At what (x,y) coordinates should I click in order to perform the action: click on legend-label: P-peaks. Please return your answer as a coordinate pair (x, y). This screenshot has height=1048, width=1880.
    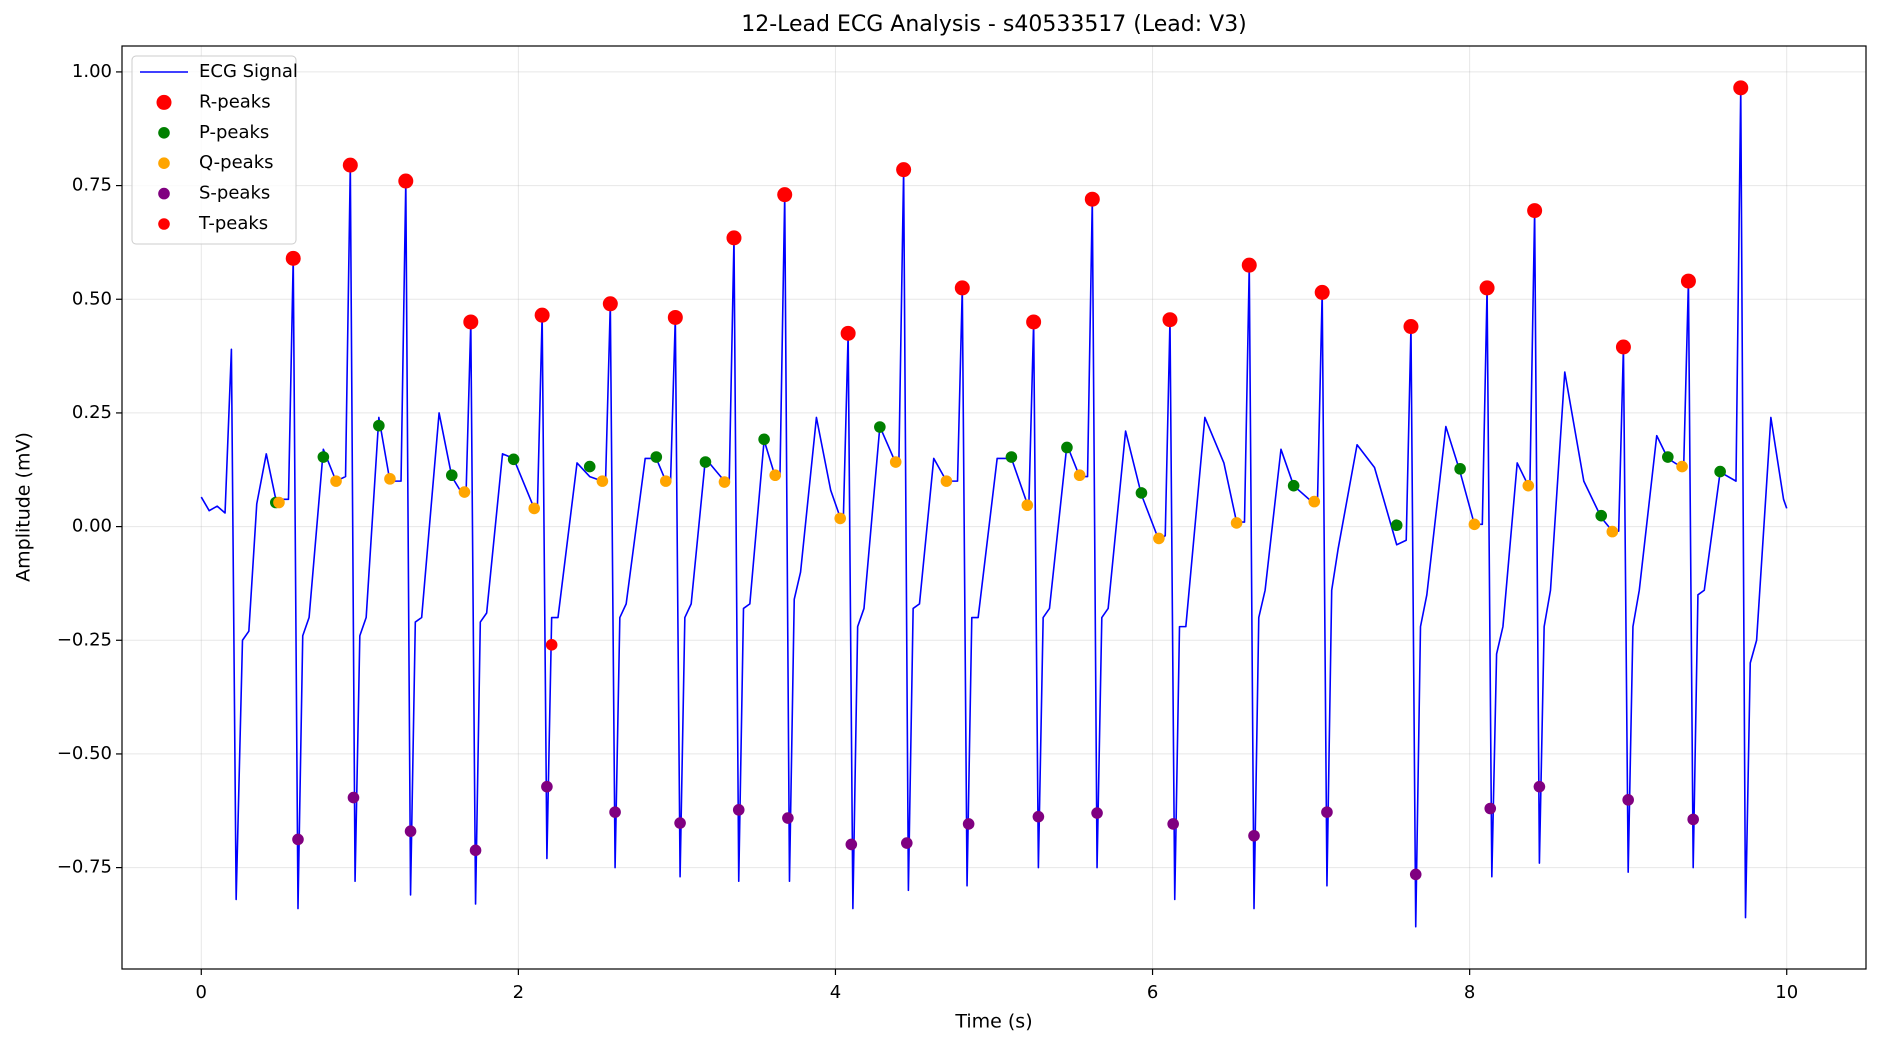
    Looking at the image, I should click on (234, 132).